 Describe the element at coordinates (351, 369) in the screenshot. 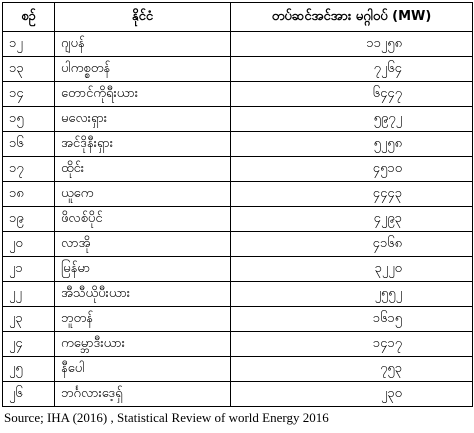

I see `table-cell: ၇၅၃` at that location.